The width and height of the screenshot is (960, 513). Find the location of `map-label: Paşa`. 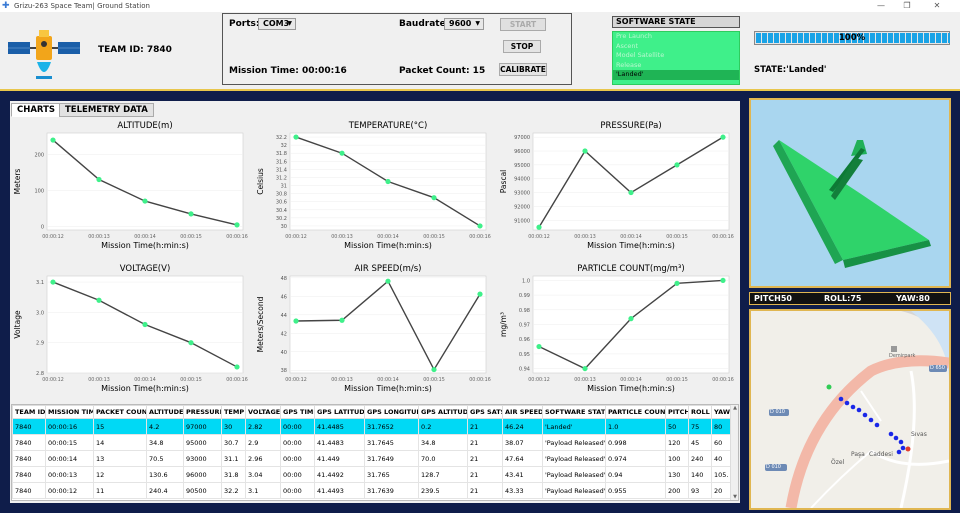

map-label: Paşa is located at coordinates (858, 454).